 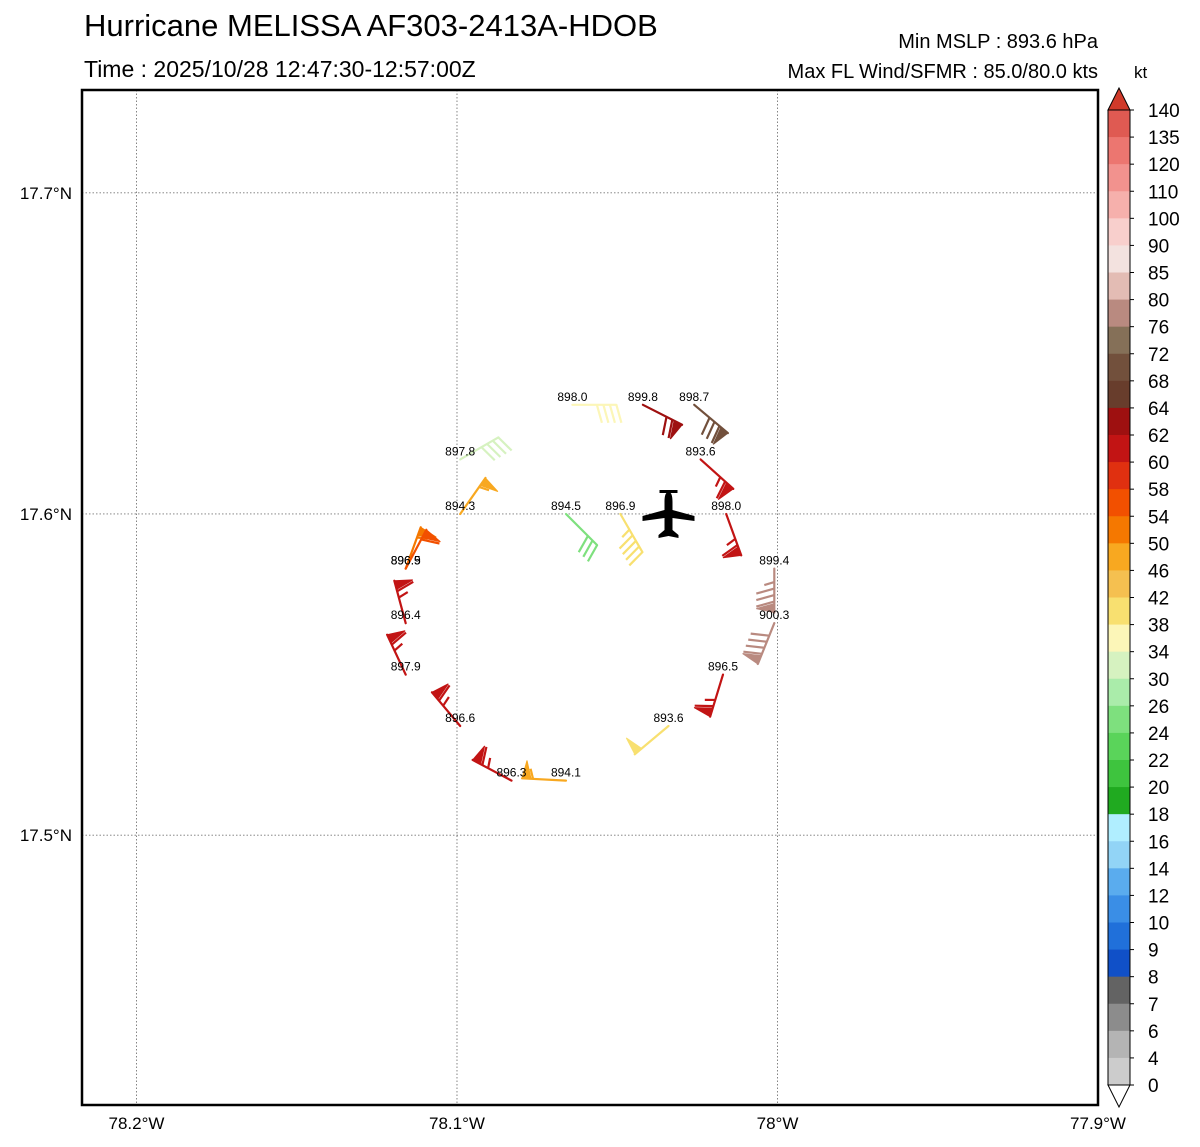 I want to click on colorbar-tick-label: 54, so click(x=1159, y=517).